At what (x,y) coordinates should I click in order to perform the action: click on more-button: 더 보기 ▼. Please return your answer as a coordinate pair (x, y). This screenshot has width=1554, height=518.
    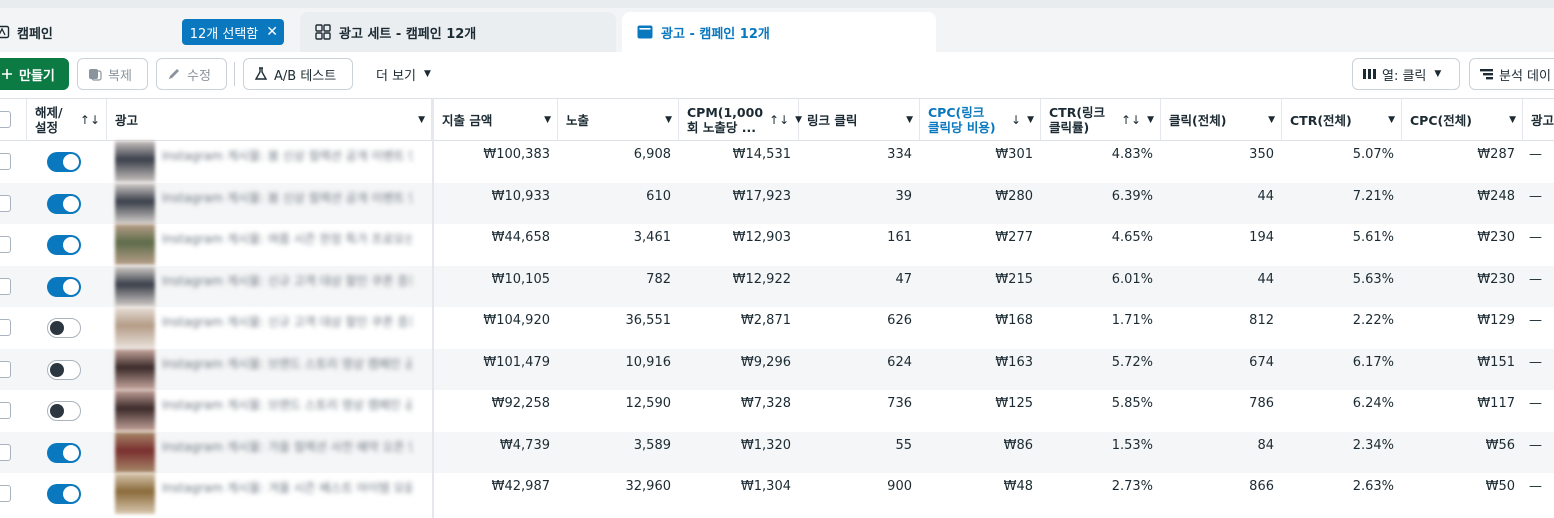
    Looking at the image, I should click on (406, 74).